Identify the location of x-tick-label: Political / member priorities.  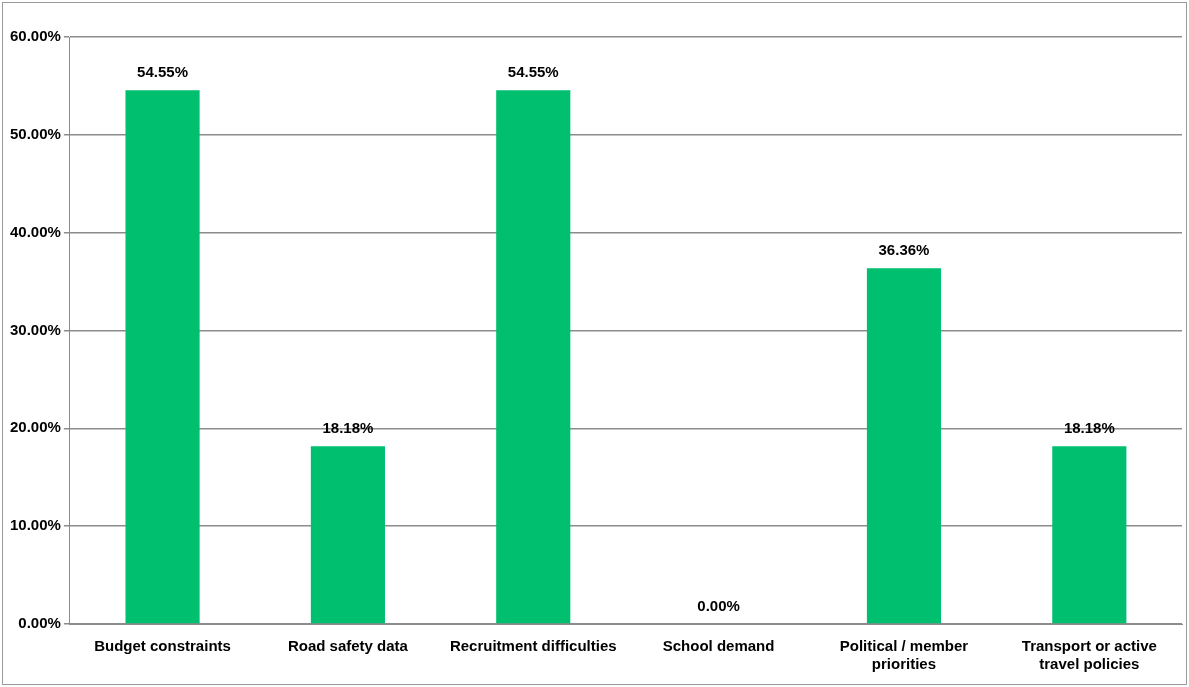
(904, 655).